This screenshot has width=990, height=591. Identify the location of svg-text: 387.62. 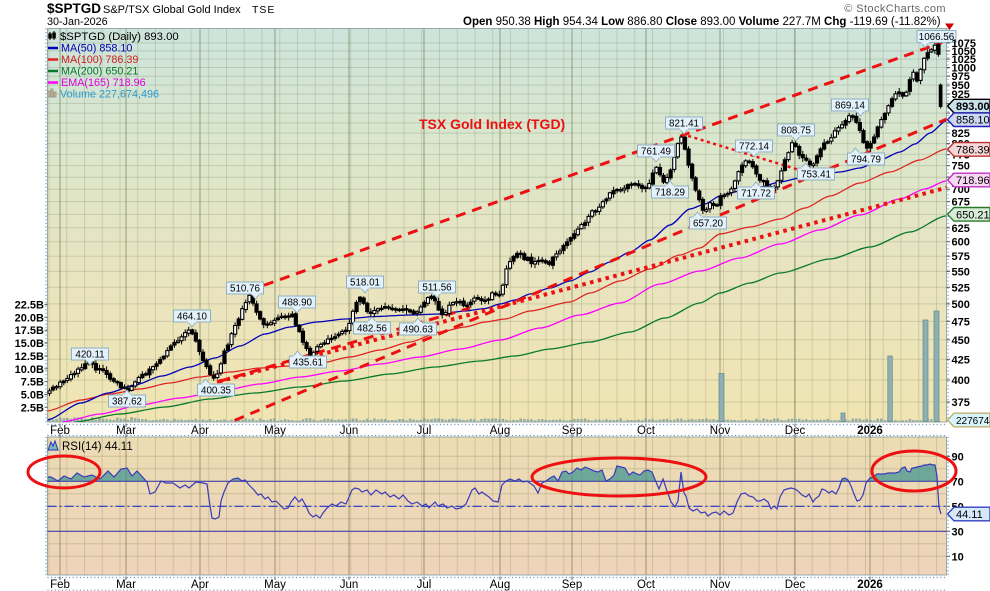
(127, 402).